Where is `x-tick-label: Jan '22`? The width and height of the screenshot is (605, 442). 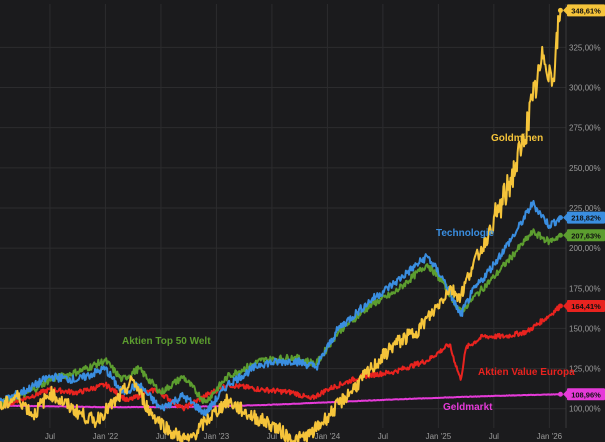
x-tick-label: Jan '22 is located at coordinates (106, 436).